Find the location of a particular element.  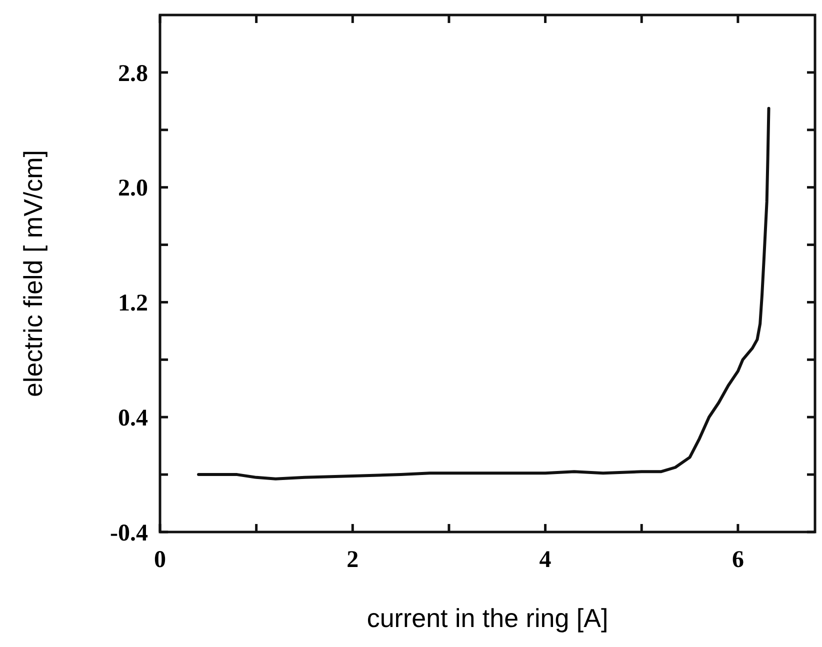

y-tick-label: -0.4 is located at coordinates (129, 533).